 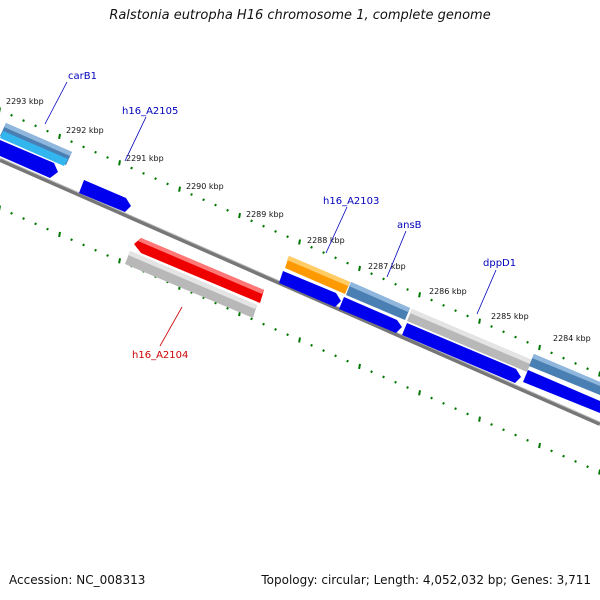 What do you see at coordinates (510, 316) in the screenshot?
I see `tick-label: 2285 kbp` at bounding box center [510, 316].